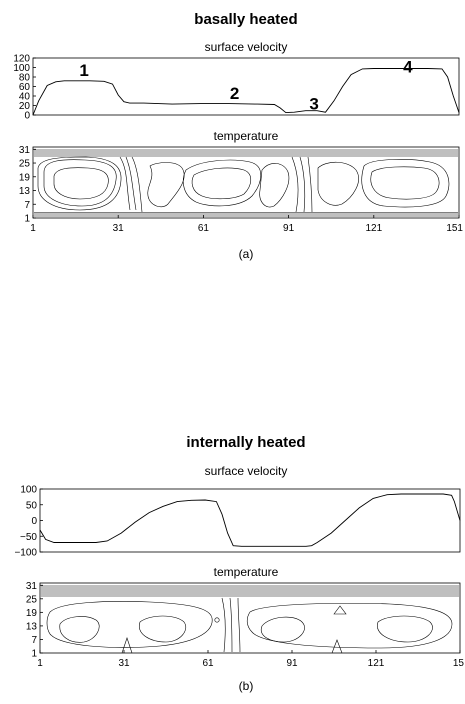  What do you see at coordinates (28, 522) in the screenshot?
I see `panel-b-velocity-y-axis: 100 50 0 −50 −100` at bounding box center [28, 522].